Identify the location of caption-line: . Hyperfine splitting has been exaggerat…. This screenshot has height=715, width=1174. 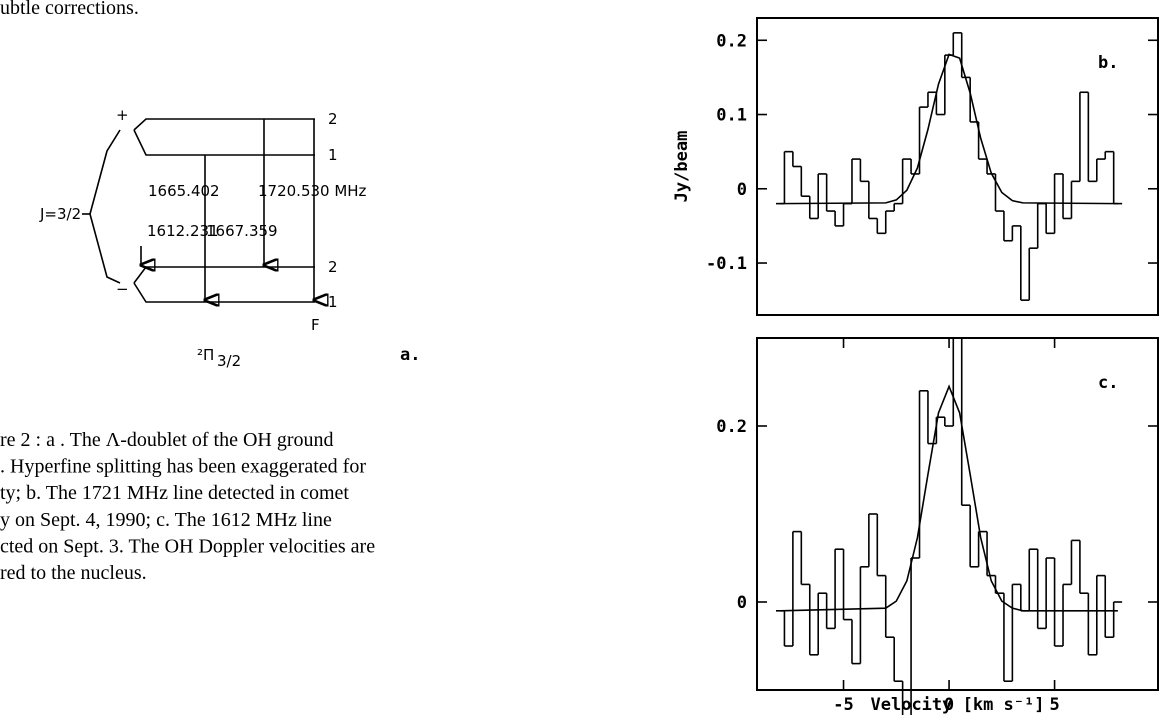
(183, 467).